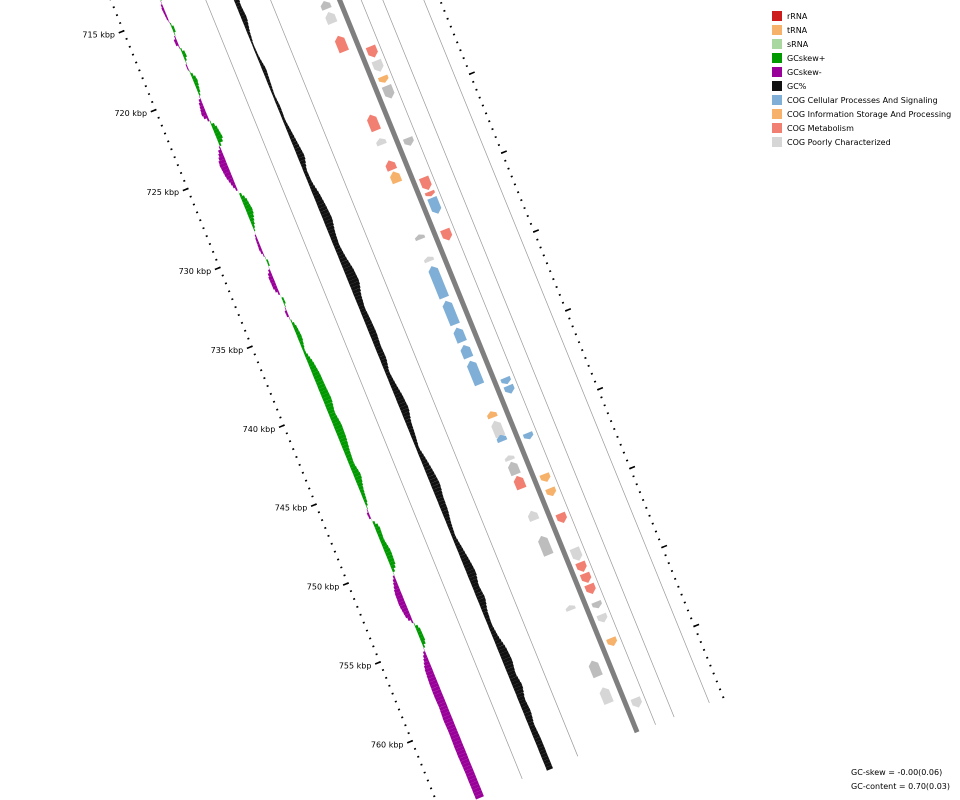 The height and width of the screenshot is (800, 960). Describe the element at coordinates (163, 192) in the screenshot. I see `tick-label: 725 kbp` at that location.